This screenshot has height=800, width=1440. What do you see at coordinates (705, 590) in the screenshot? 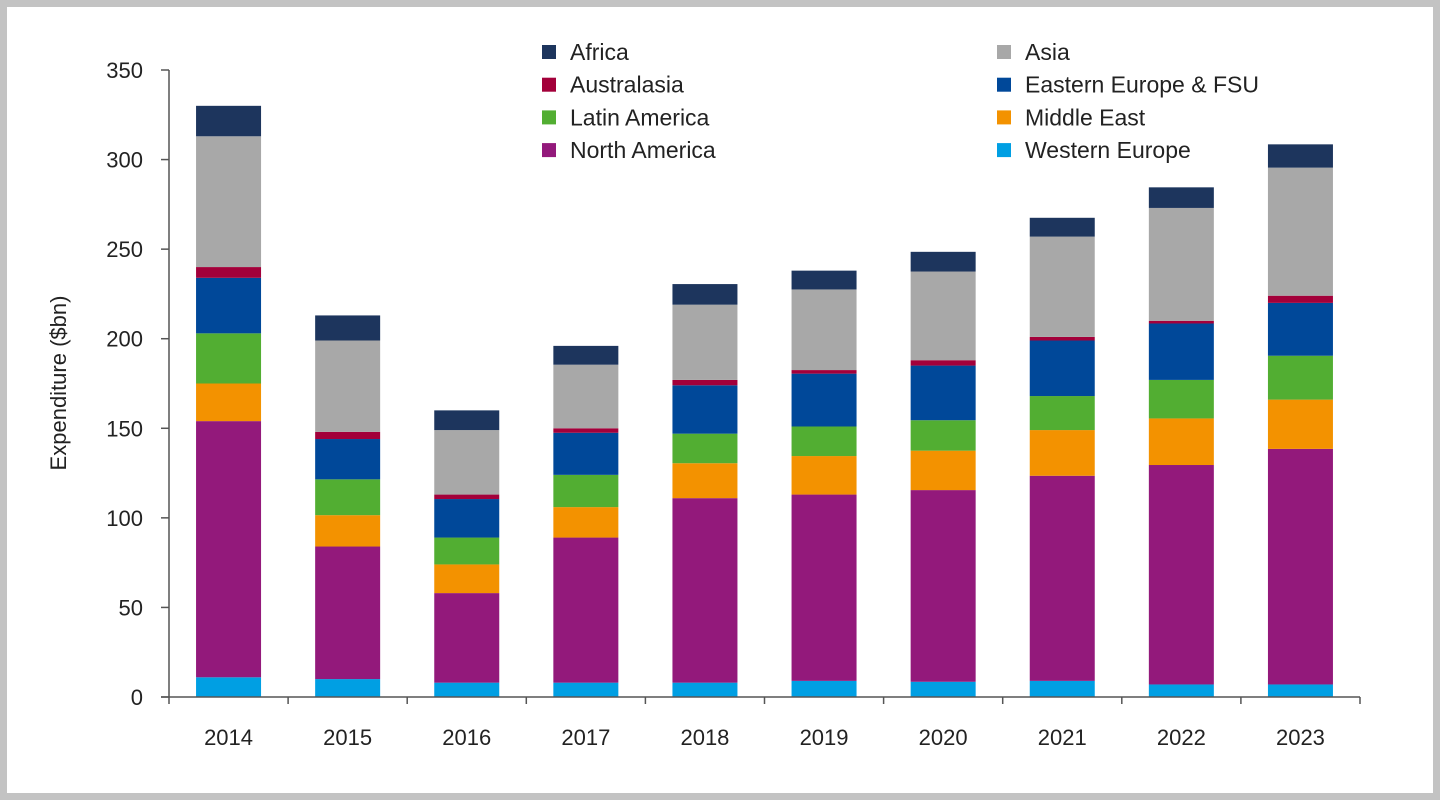
I see `bar-segment-north-america-2018` at bounding box center [705, 590].